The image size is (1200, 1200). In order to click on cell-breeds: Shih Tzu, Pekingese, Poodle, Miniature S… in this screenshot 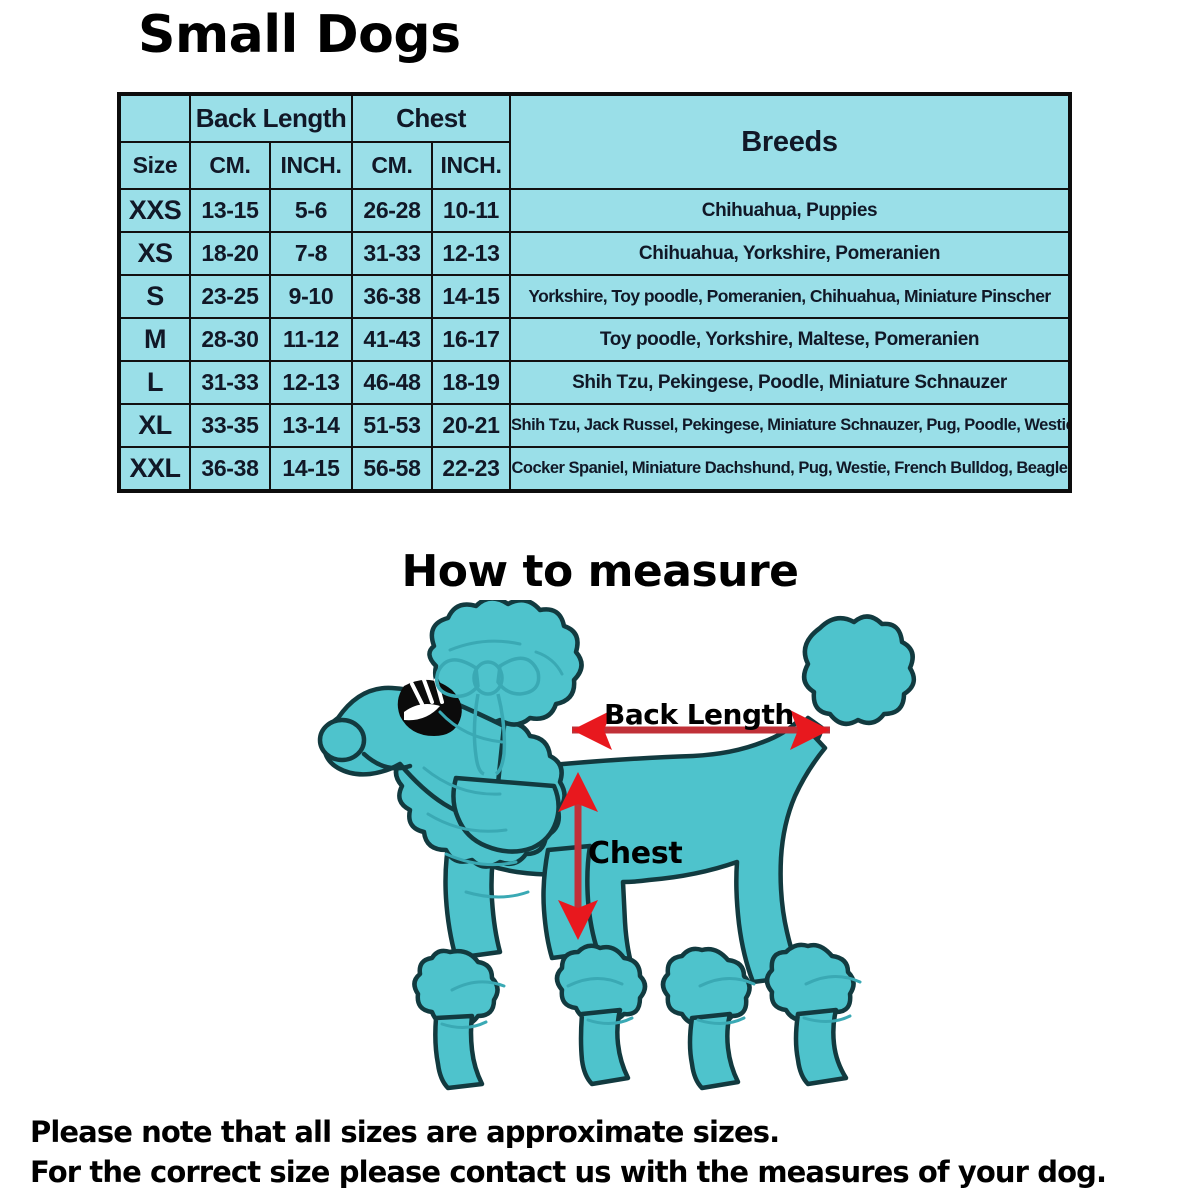, I will do `click(790, 382)`.